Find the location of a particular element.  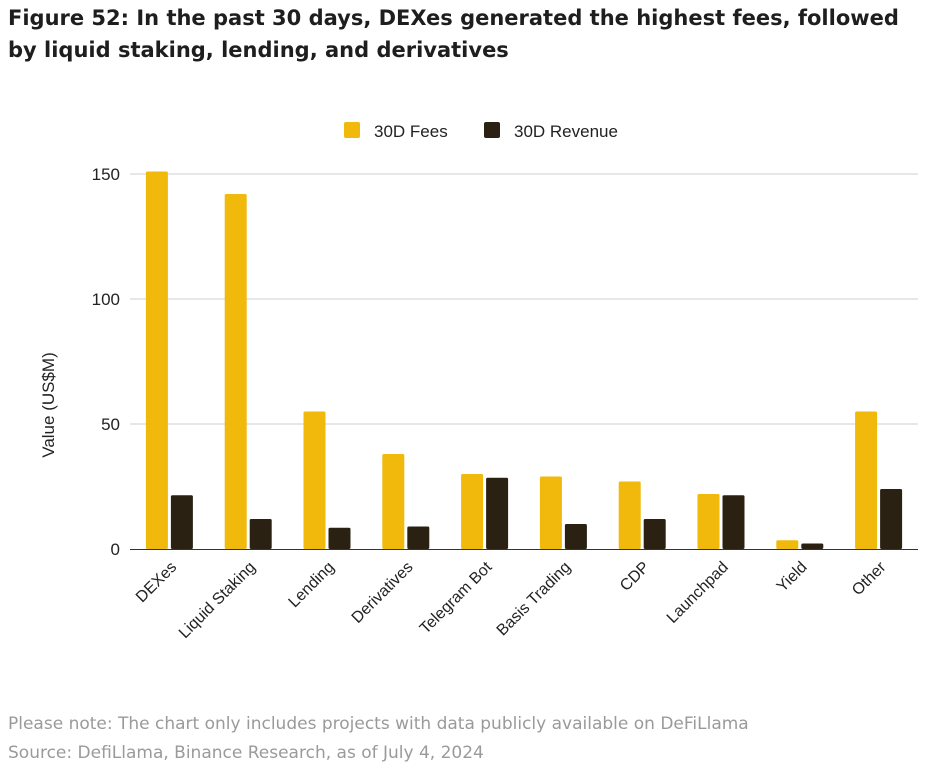

y-tick-label: 0 is located at coordinates (115, 549).